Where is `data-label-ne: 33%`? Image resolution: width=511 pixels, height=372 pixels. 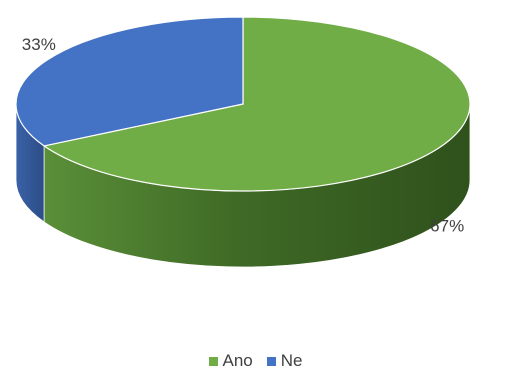 data-label-ne: 33% is located at coordinates (39, 44).